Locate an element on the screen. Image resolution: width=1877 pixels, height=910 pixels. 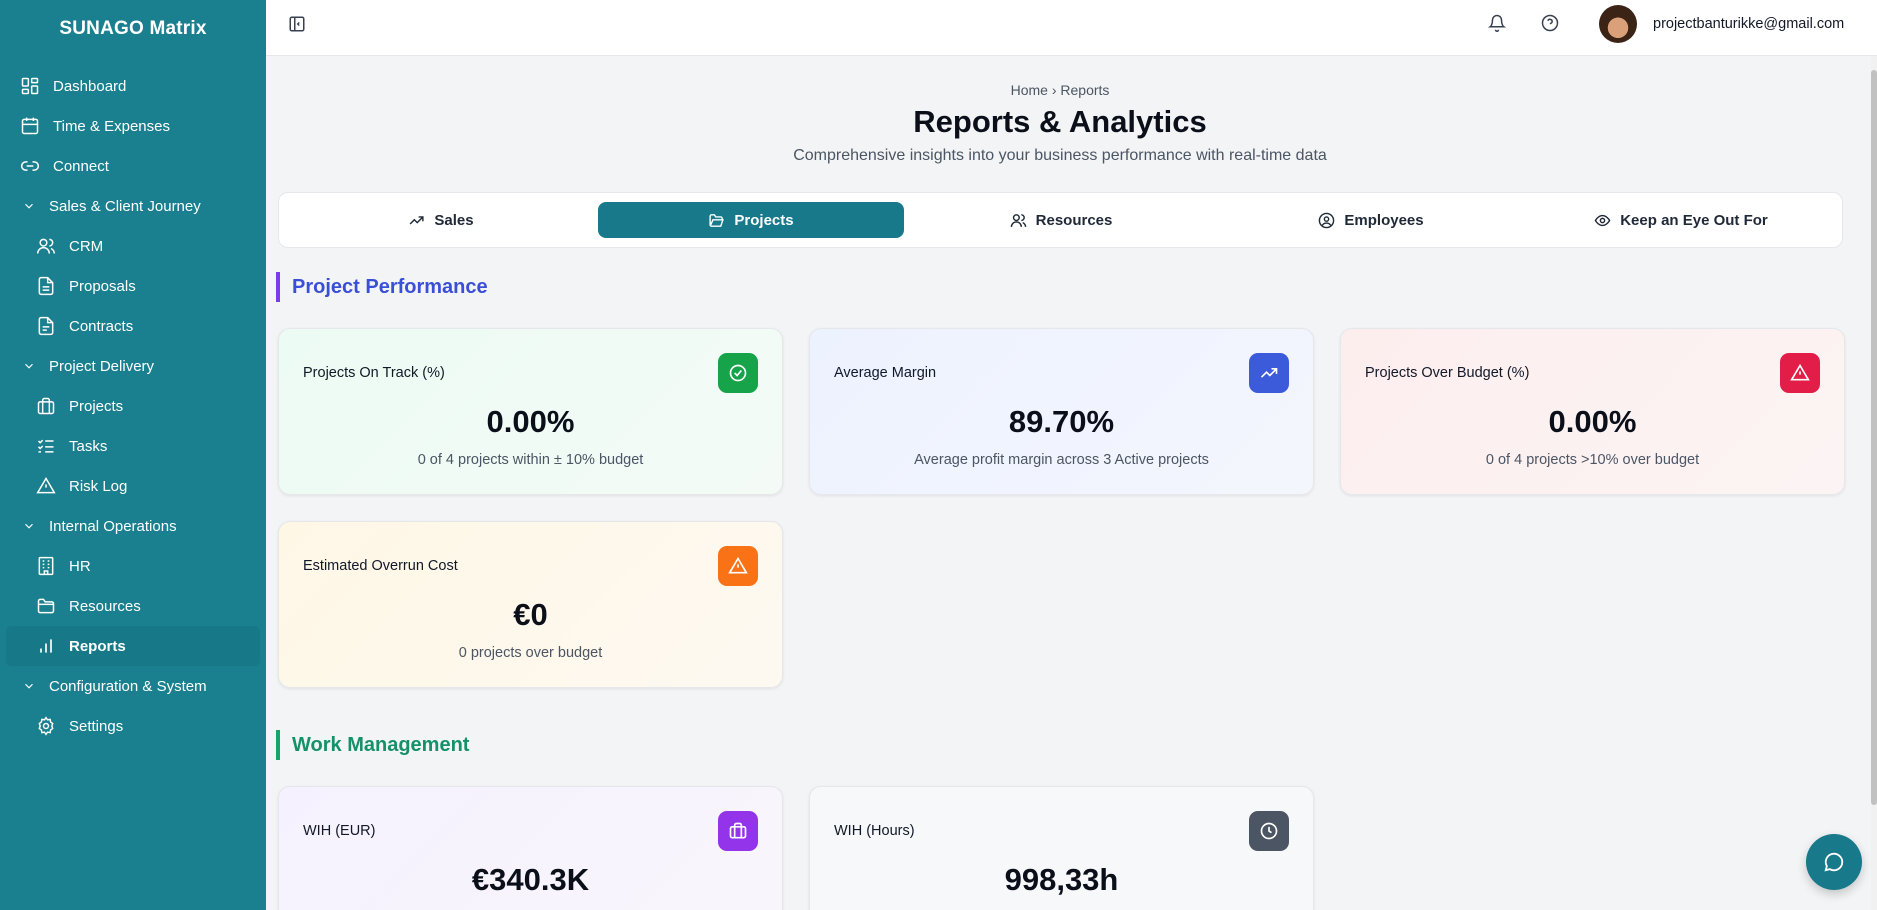
section-title-work-management: Work Management is located at coordinates (372, 745).